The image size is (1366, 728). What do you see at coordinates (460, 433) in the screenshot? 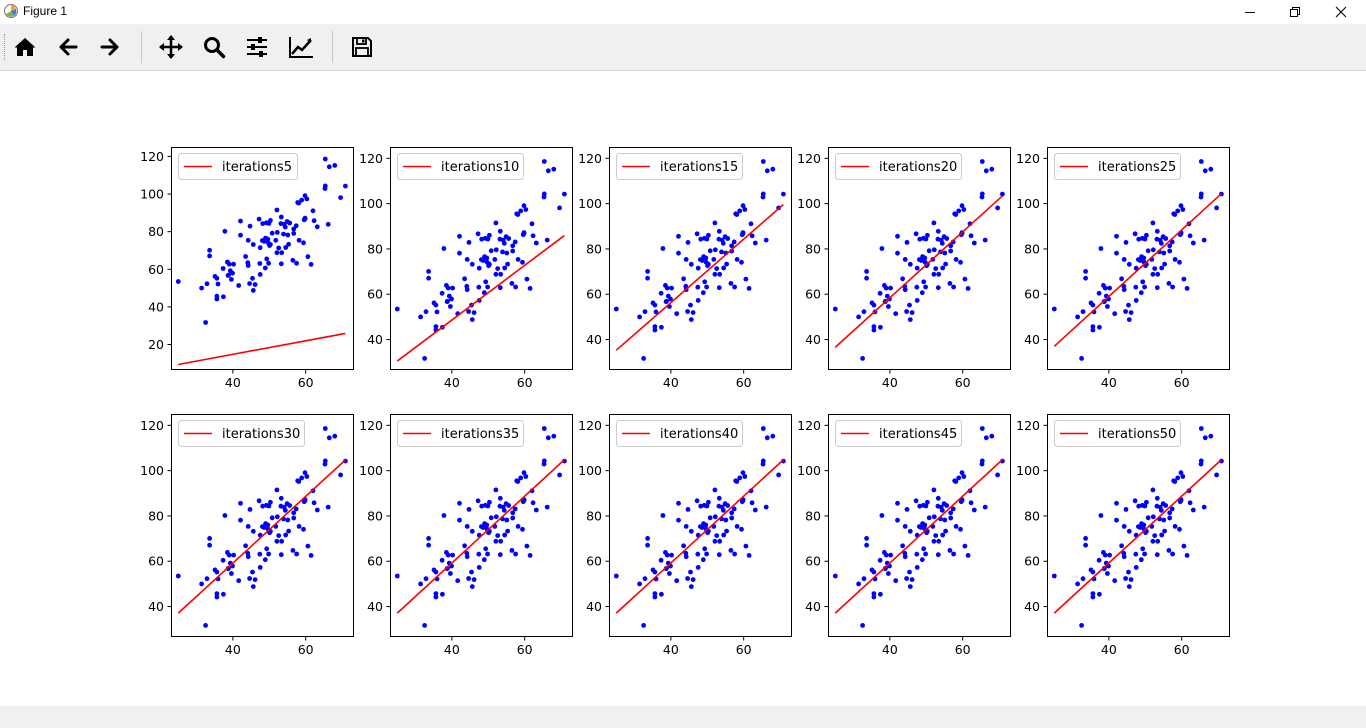
I see `legend-box` at bounding box center [460, 433].